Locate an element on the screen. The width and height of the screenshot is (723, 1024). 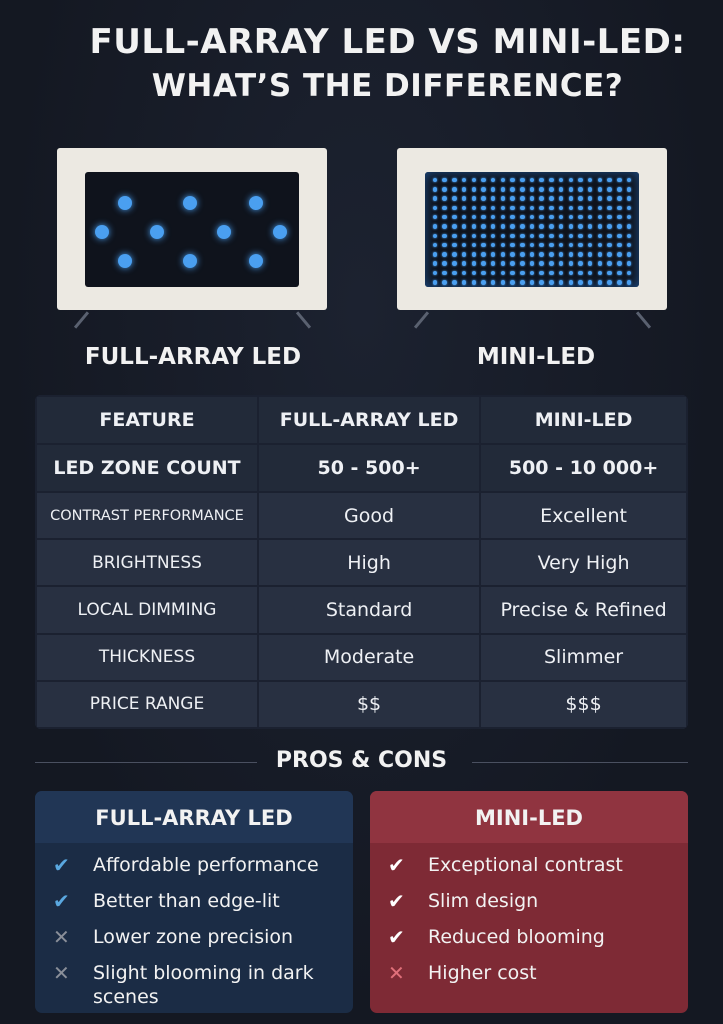
feature-cell: LED ZONE COUNT is located at coordinates (147, 468).